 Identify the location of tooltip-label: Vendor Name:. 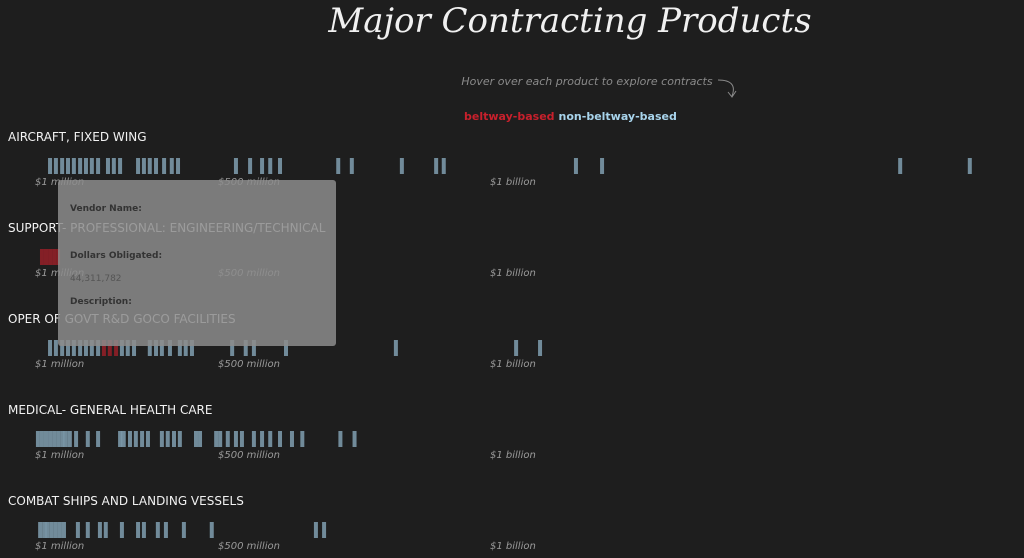
(106, 209).